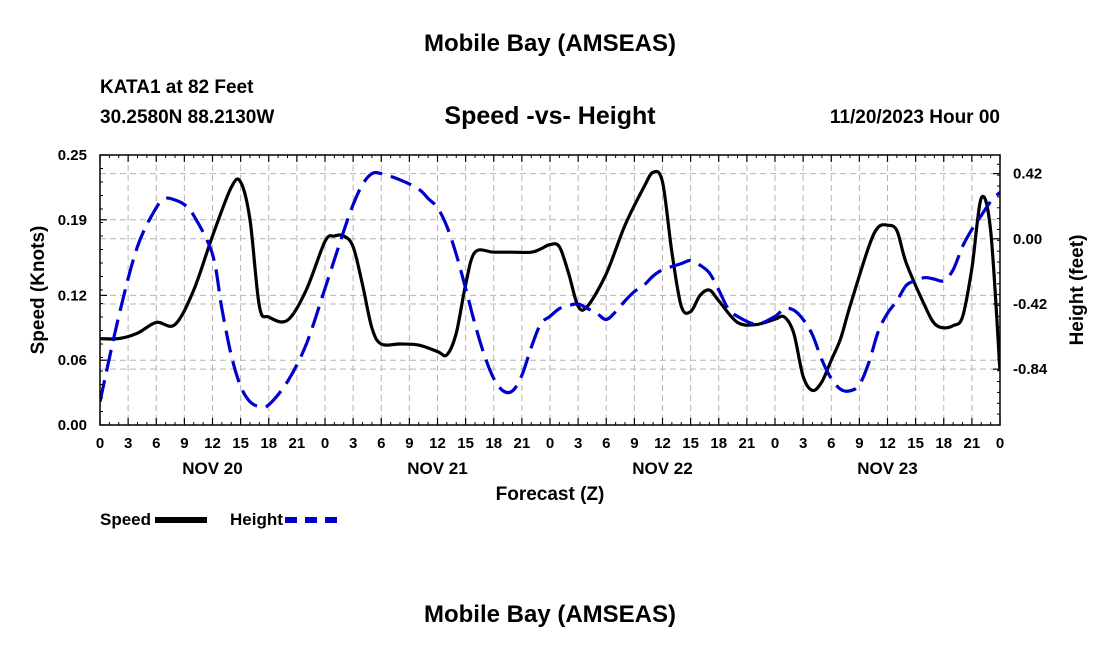  Describe the element at coordinates (550, 43) in the screenshot. I see `page-title: Mobile Bay (AMSEAS)` at that location.